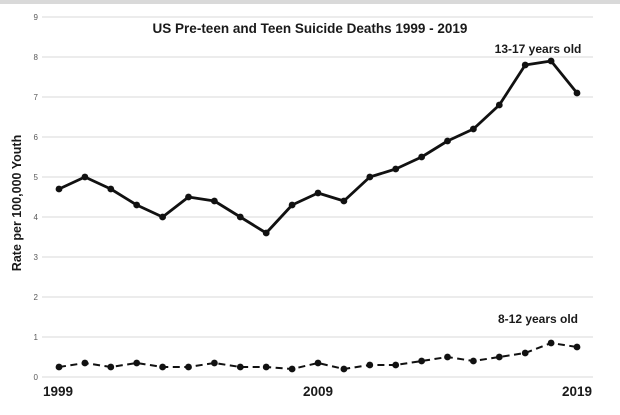 This screenshot has height=415, width=620. I want to click on y-tick-label: 6, so click(36, 137).